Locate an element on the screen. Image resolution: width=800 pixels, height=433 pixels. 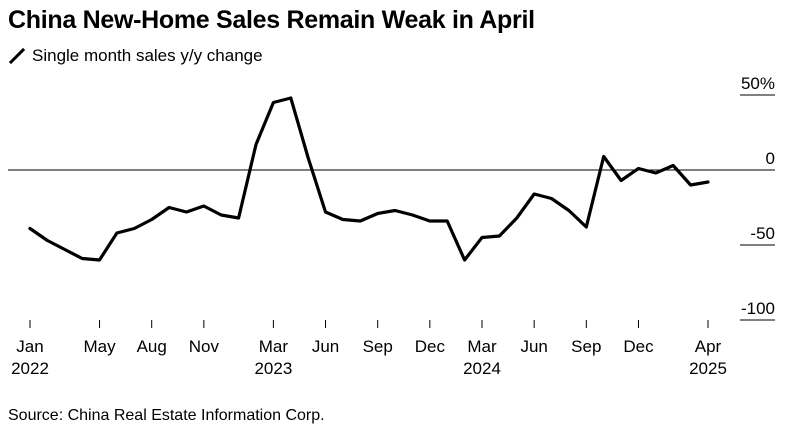
y-tick-label: 0 is located at coordinates (770, 158).